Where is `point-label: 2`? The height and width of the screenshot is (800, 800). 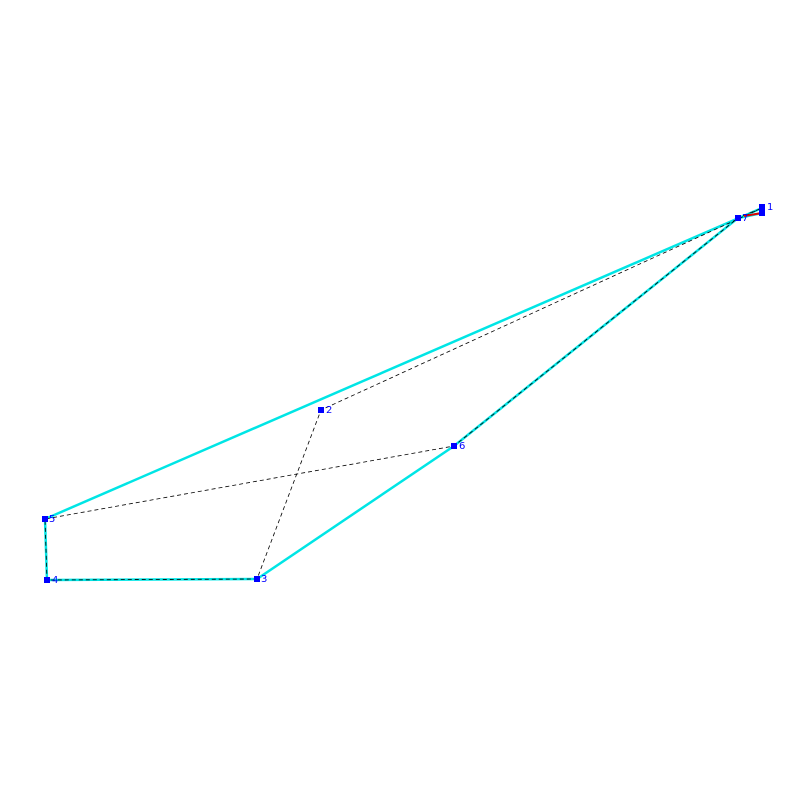 point-label: 2 is located at coordinates (329, 410).